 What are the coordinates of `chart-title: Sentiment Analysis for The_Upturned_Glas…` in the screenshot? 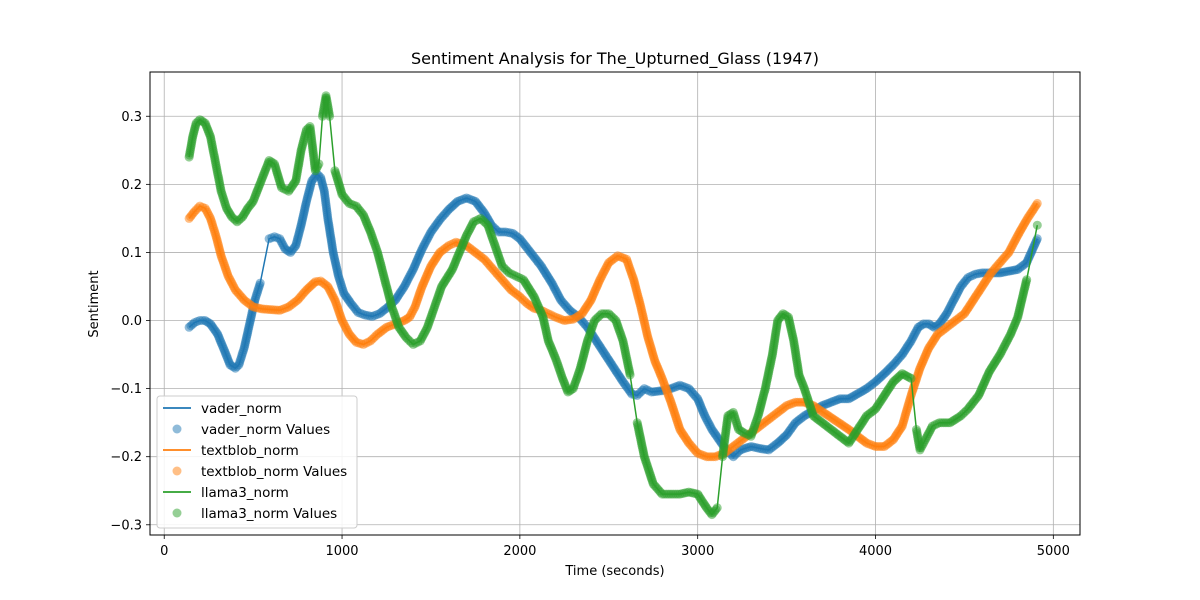 It's located at (615, 59).